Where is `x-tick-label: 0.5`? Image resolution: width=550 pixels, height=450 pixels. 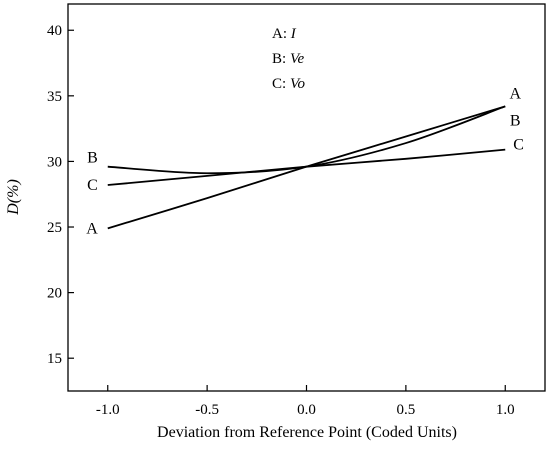
x-tick-label: 0.5 is located at coordinates (406, 410).